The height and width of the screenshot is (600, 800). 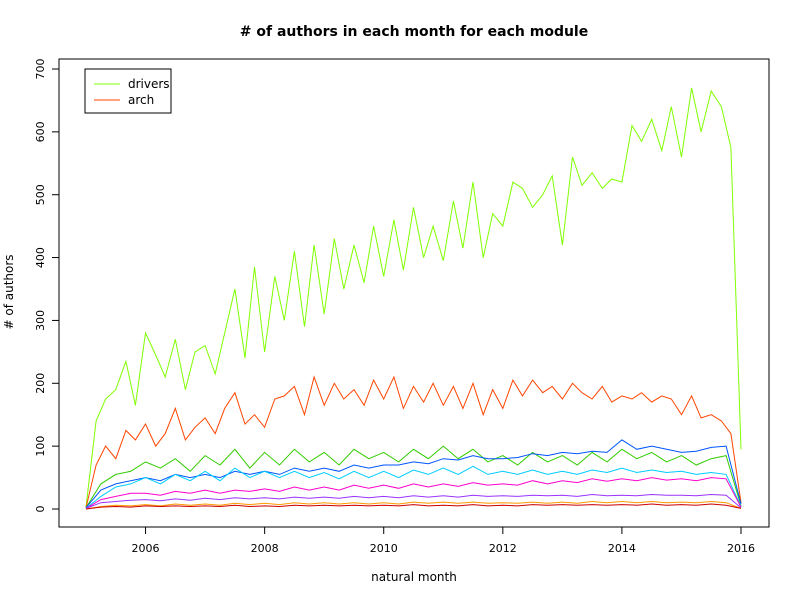 What do you see at coordinates (622, 548) in the screenshot?
I see `x-tick-label: 2014` at bounding box center [622, 548].